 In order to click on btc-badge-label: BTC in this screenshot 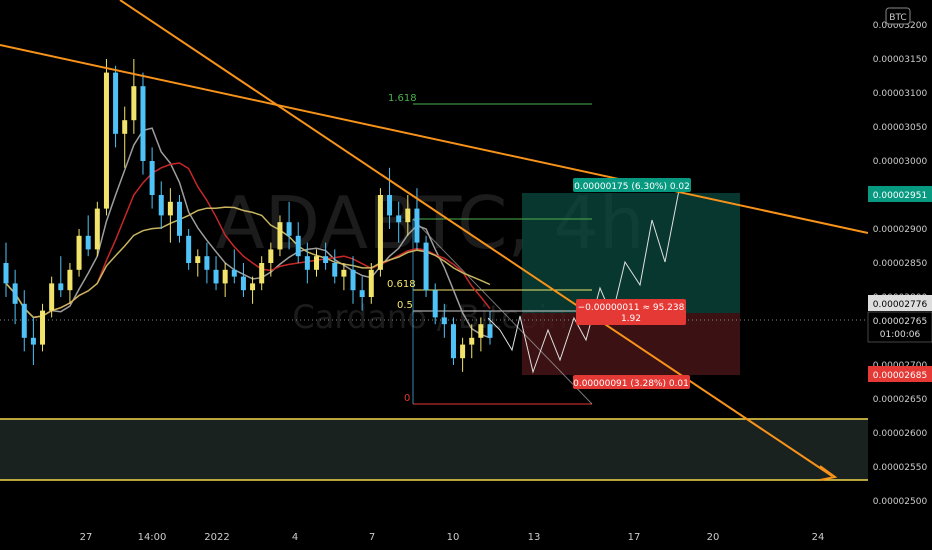, I will do `click(897, 18)`.